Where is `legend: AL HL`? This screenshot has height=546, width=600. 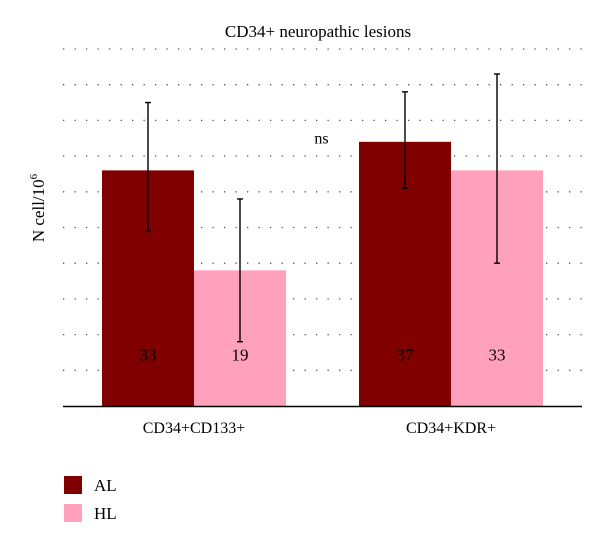 legend: AL HL is located at coordinates (90, 499).